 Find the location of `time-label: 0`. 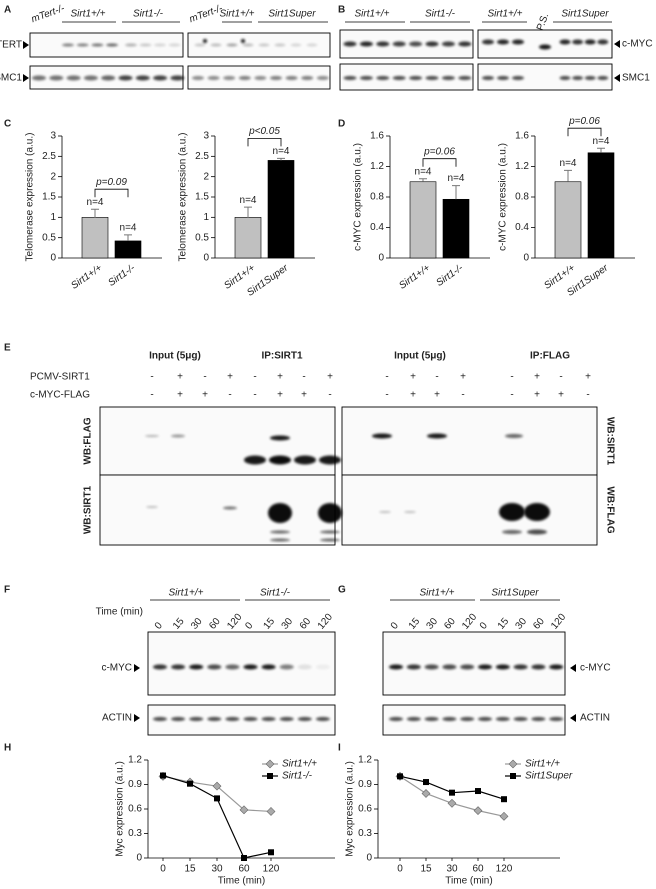

time-label: 0 is located at coordinates (395, 626).